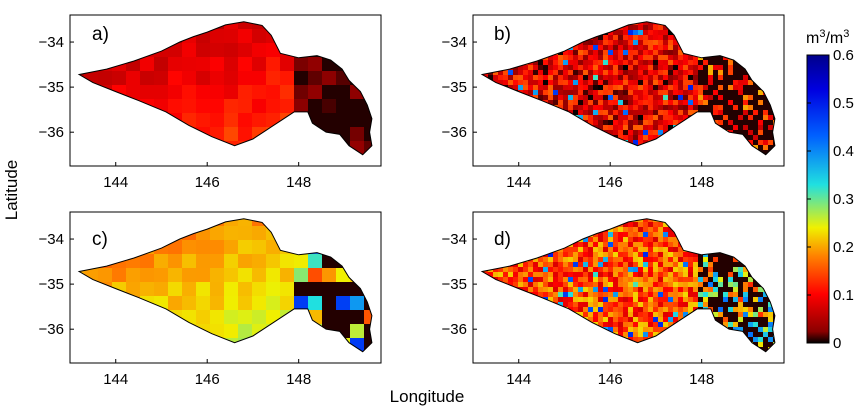 The image size is (860, 407). I want to click on panel-d-axes: 144 146 148−34−35−36, so click(578, 309).